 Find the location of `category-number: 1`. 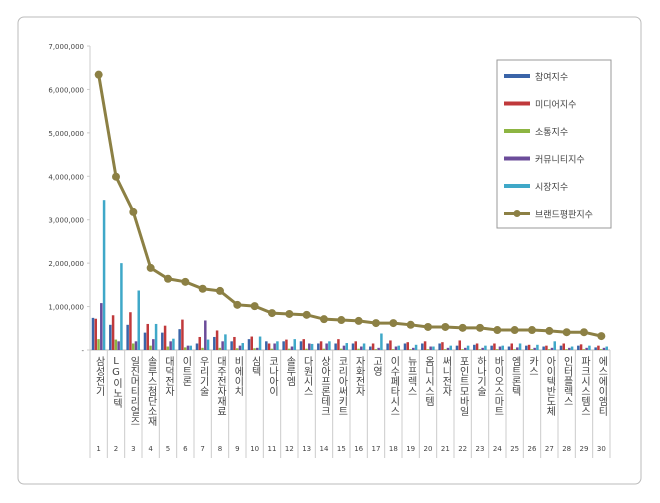

category-number: 1 is located at coordinates (98, 449).